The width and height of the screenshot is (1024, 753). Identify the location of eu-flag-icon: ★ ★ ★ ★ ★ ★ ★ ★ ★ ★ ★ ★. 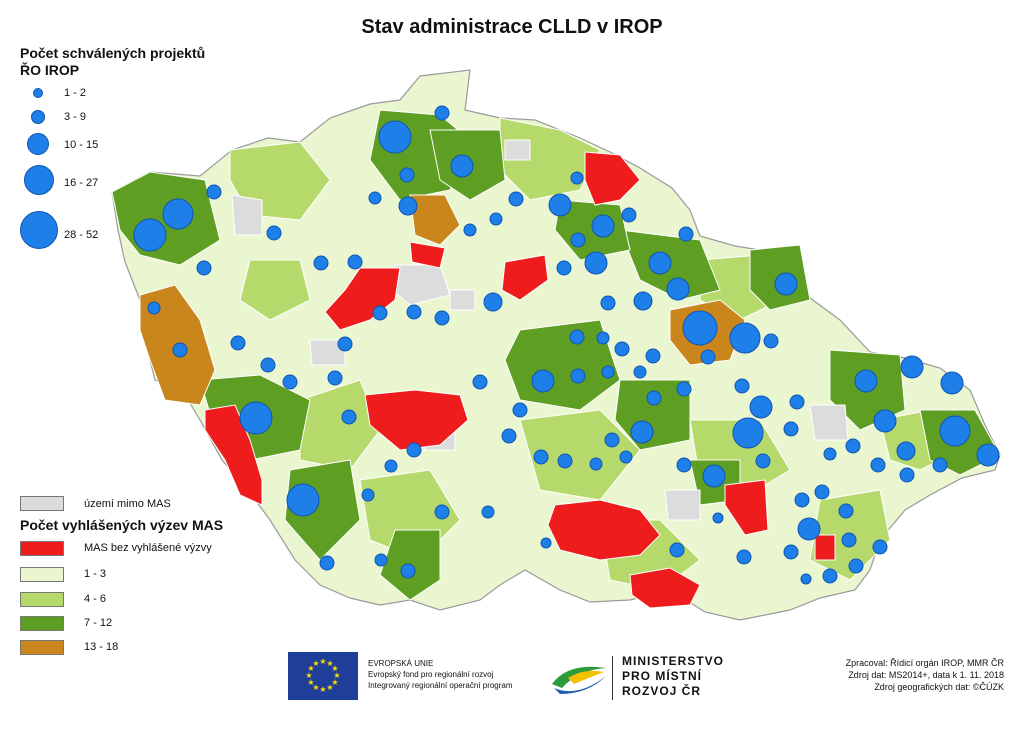
(323, 676).